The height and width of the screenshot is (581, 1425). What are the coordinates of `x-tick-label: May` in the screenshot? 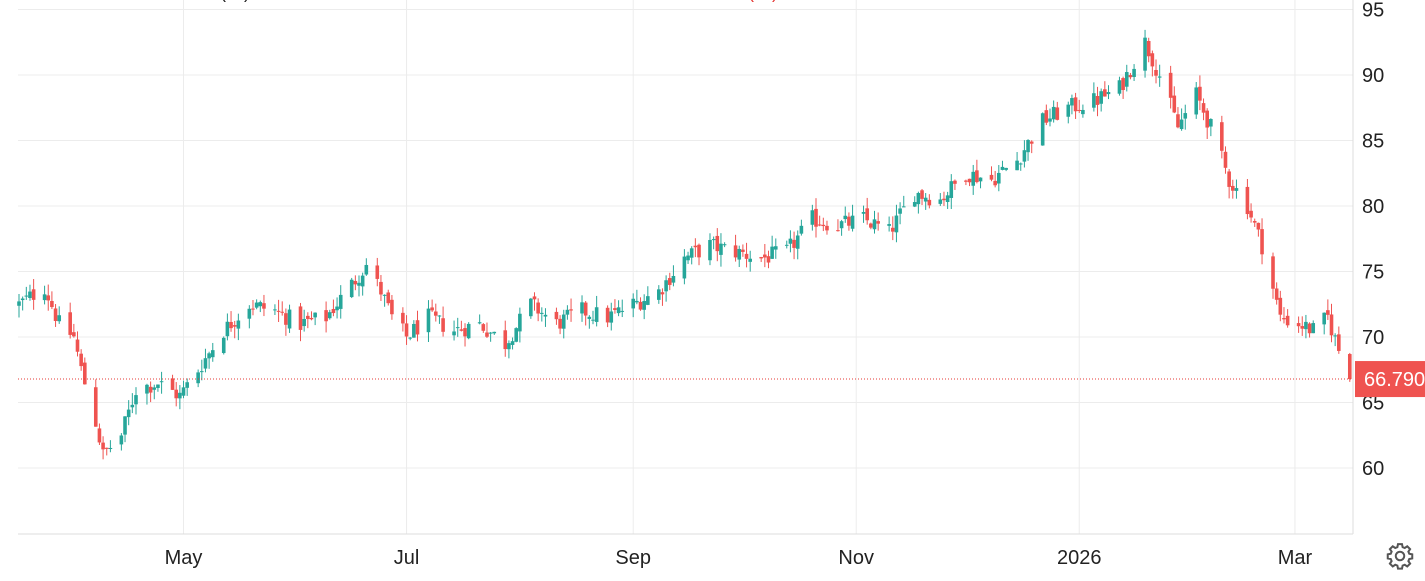 It's located at (184, 558).